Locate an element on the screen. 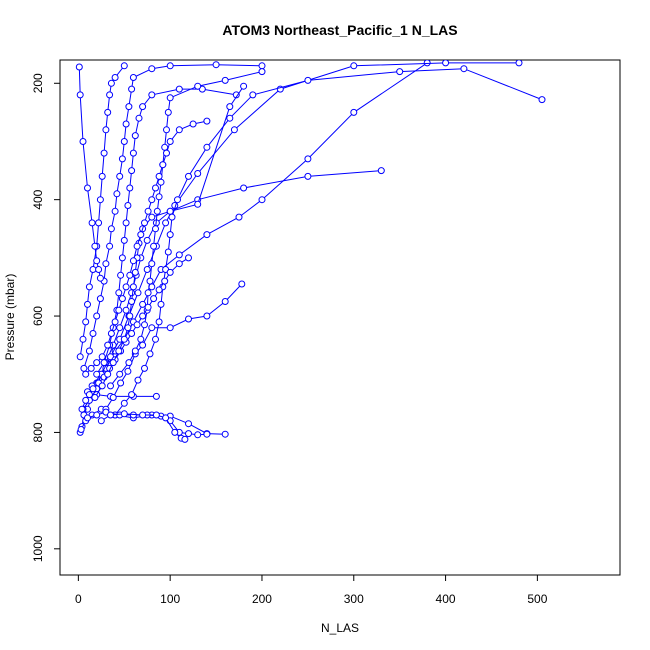 This screenshot has height=650, width=650. x-axis-label: N_LAS is located at coordinates (340, 628).